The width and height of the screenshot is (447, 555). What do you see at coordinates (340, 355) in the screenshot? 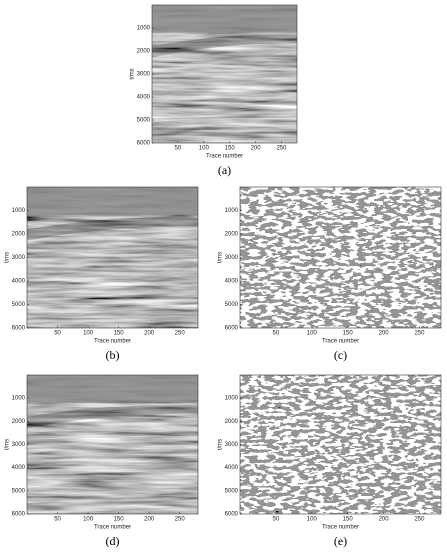
I see `panel-caption: (c)` at bounding box center [340, 355].